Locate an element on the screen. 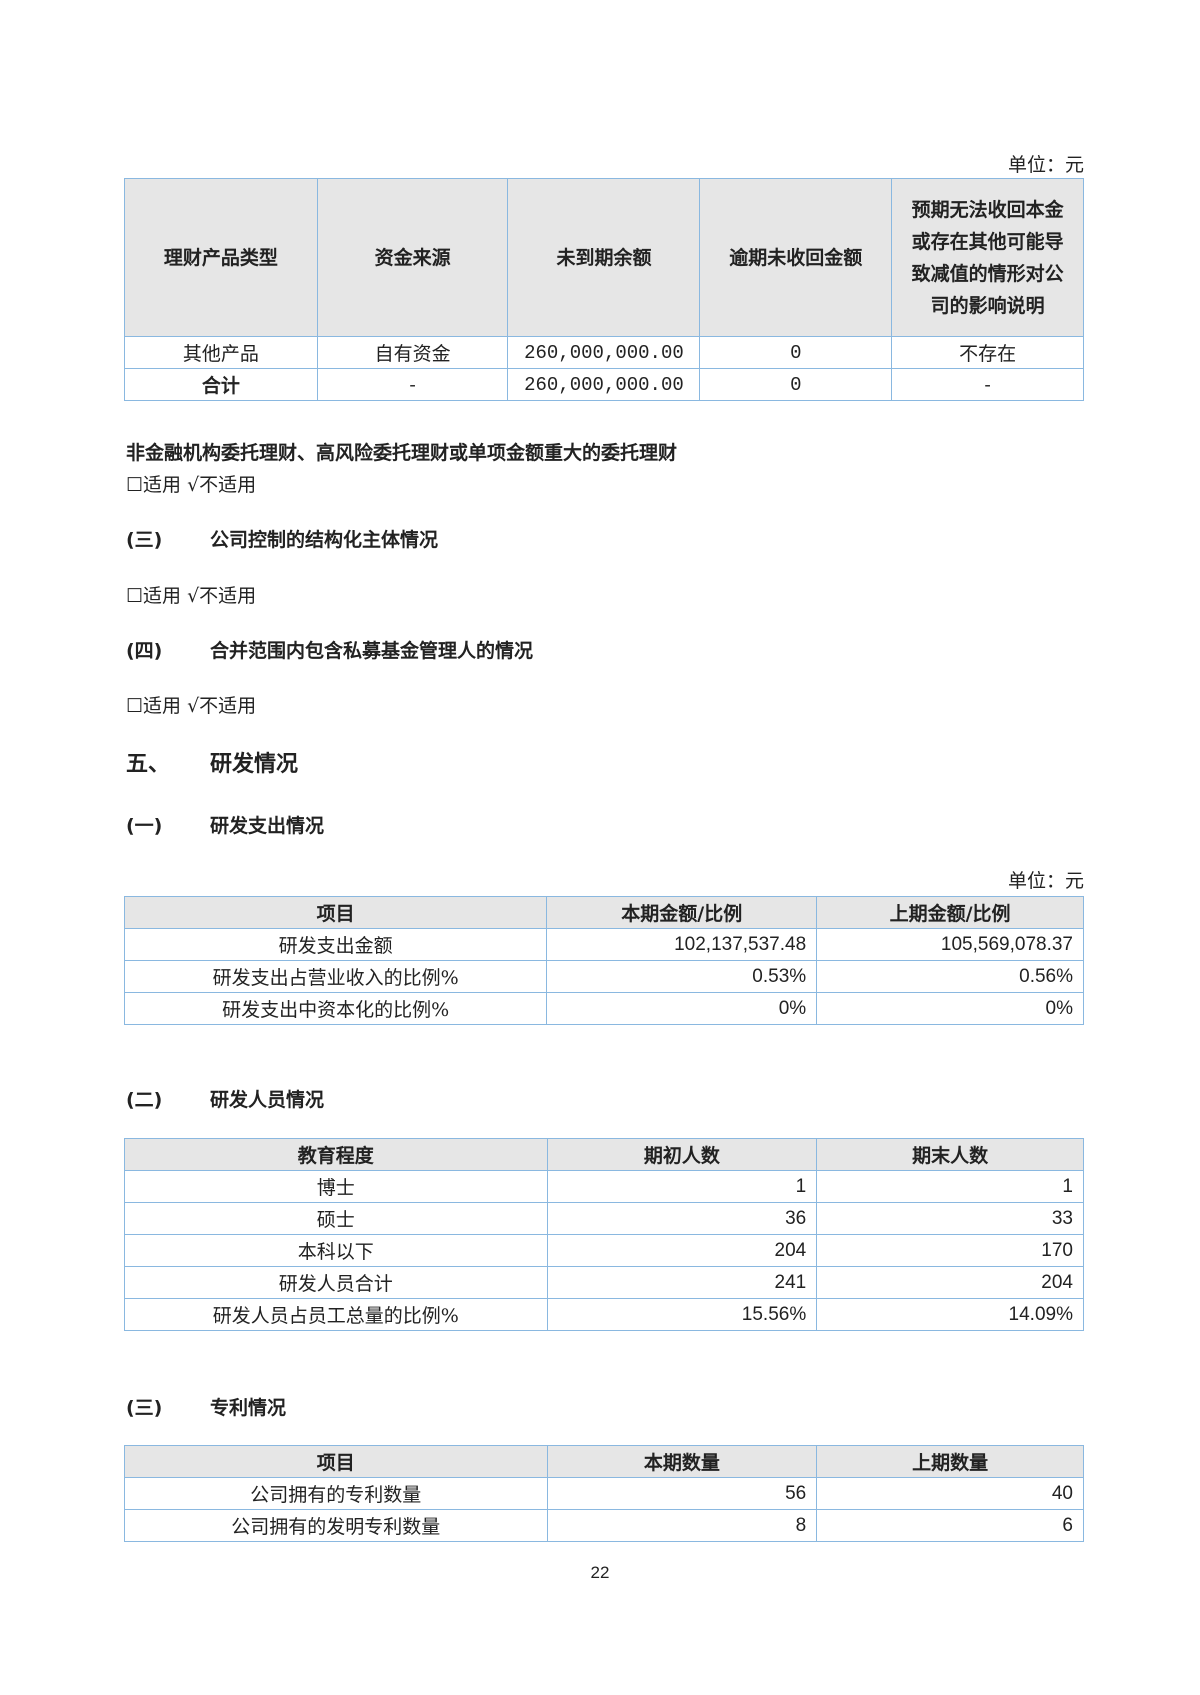 This screenshot has height=1695, width=1200. patents-table: 项目 本期数量 上期数量 公司拥有的专利数量 56 40 公司拥有的发明专利数量 8 6 is located at coordinates (604, 1493).